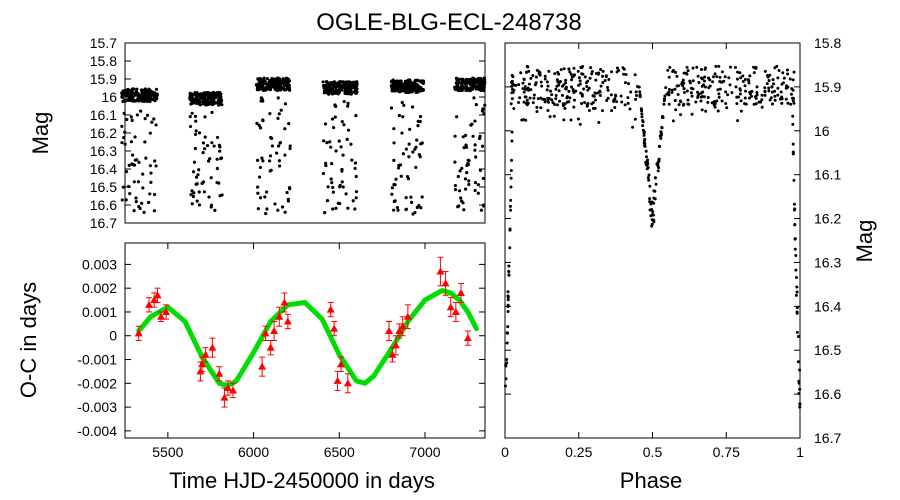  Describe the element at coordinates (97, 360) in the screenshot. I see `y-tick-label: -0.001` at that location.